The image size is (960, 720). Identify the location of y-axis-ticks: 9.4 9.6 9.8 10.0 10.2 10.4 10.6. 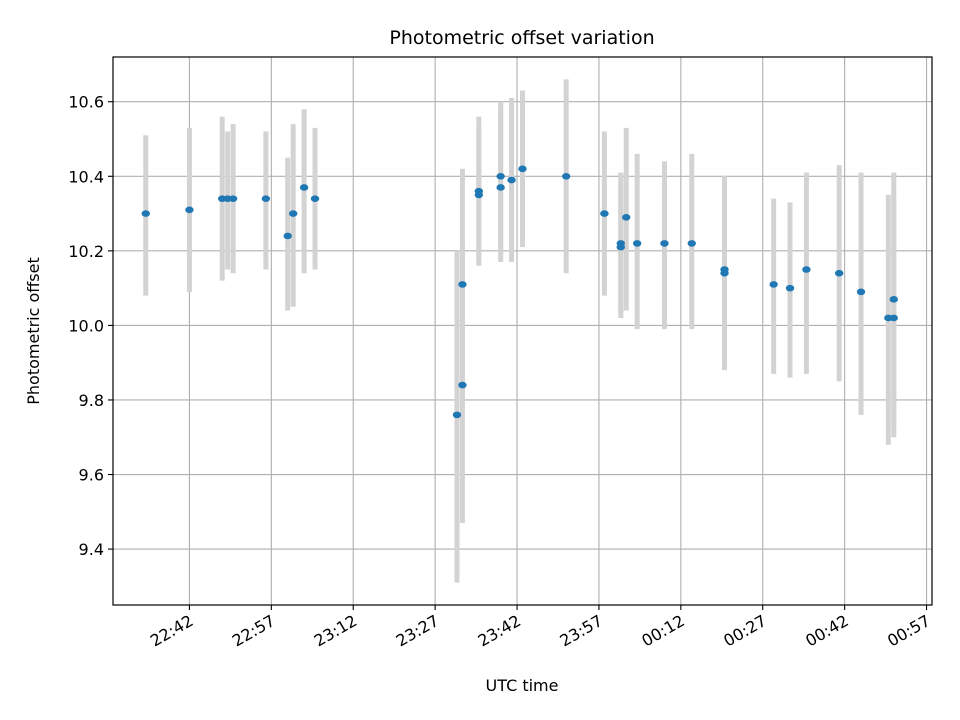
(90, 326).